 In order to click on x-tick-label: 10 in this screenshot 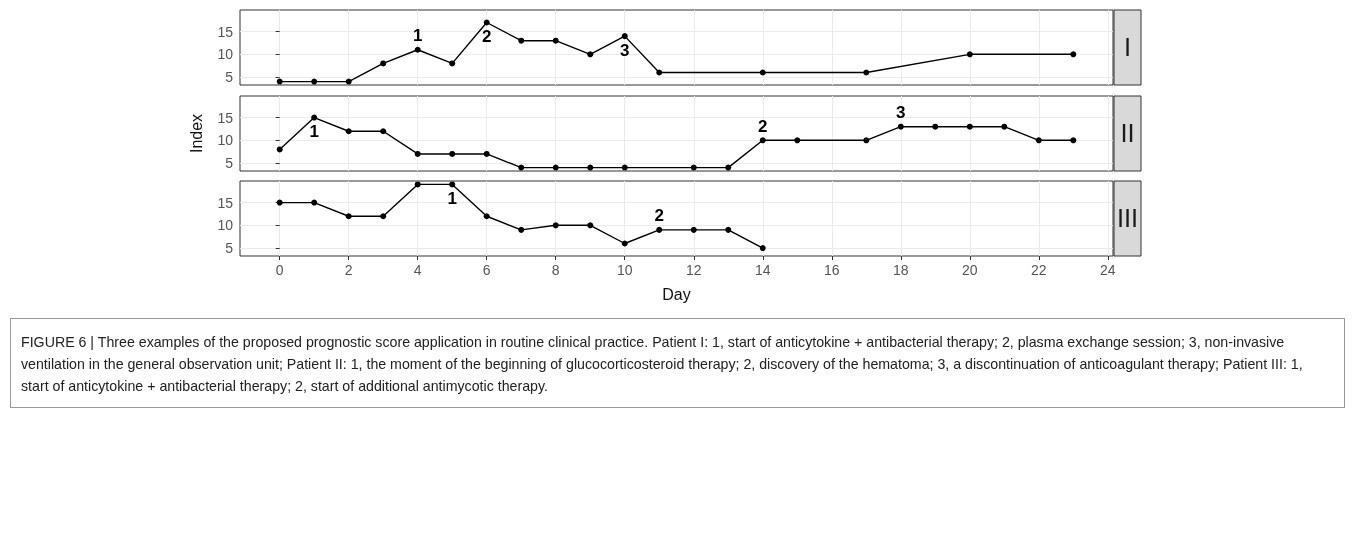, I will do `click(624, 270)`.